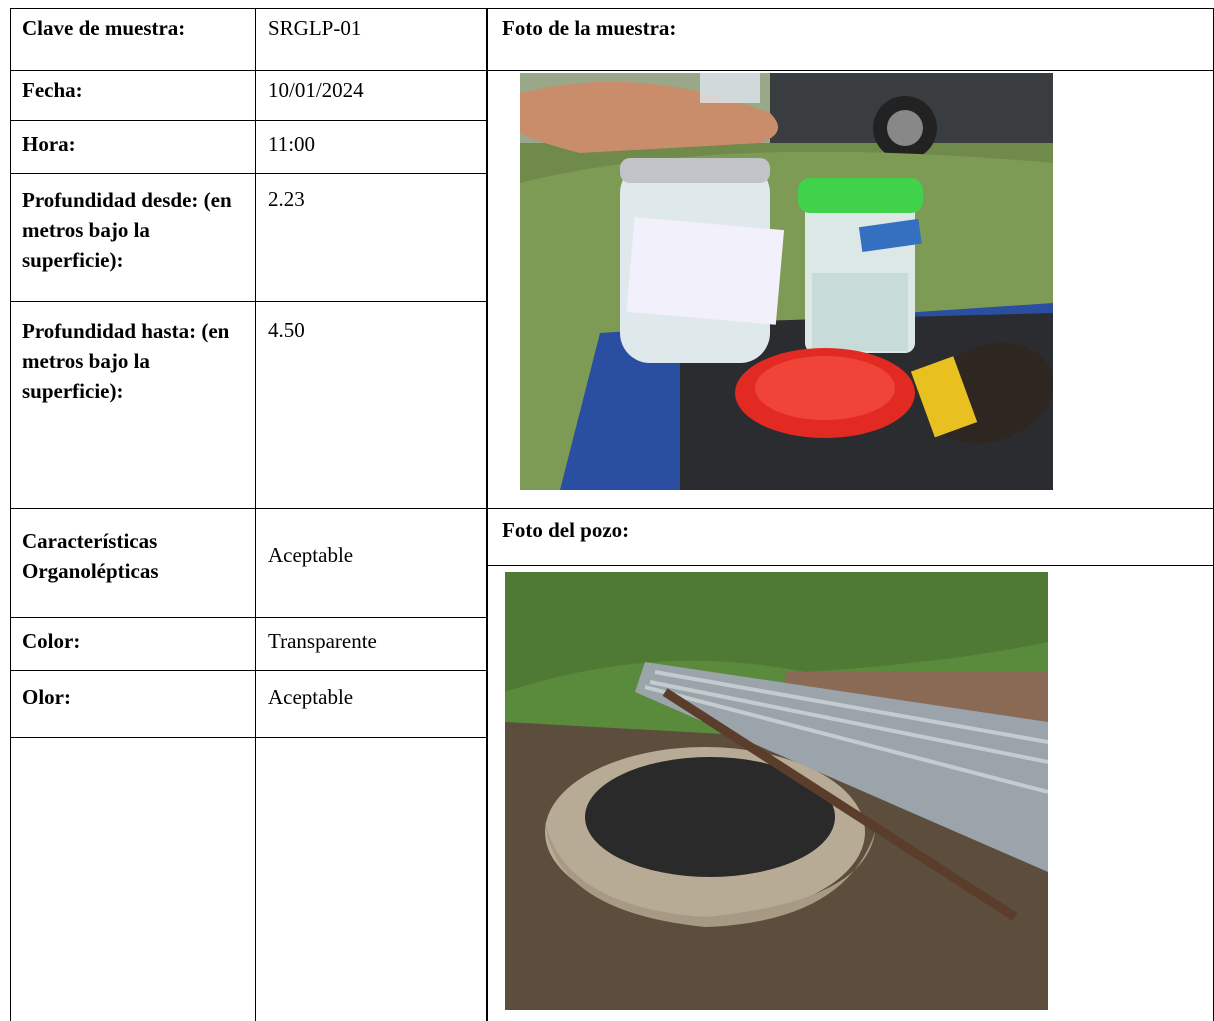  I want to click on field-value: 11:00, so click(292, 144).